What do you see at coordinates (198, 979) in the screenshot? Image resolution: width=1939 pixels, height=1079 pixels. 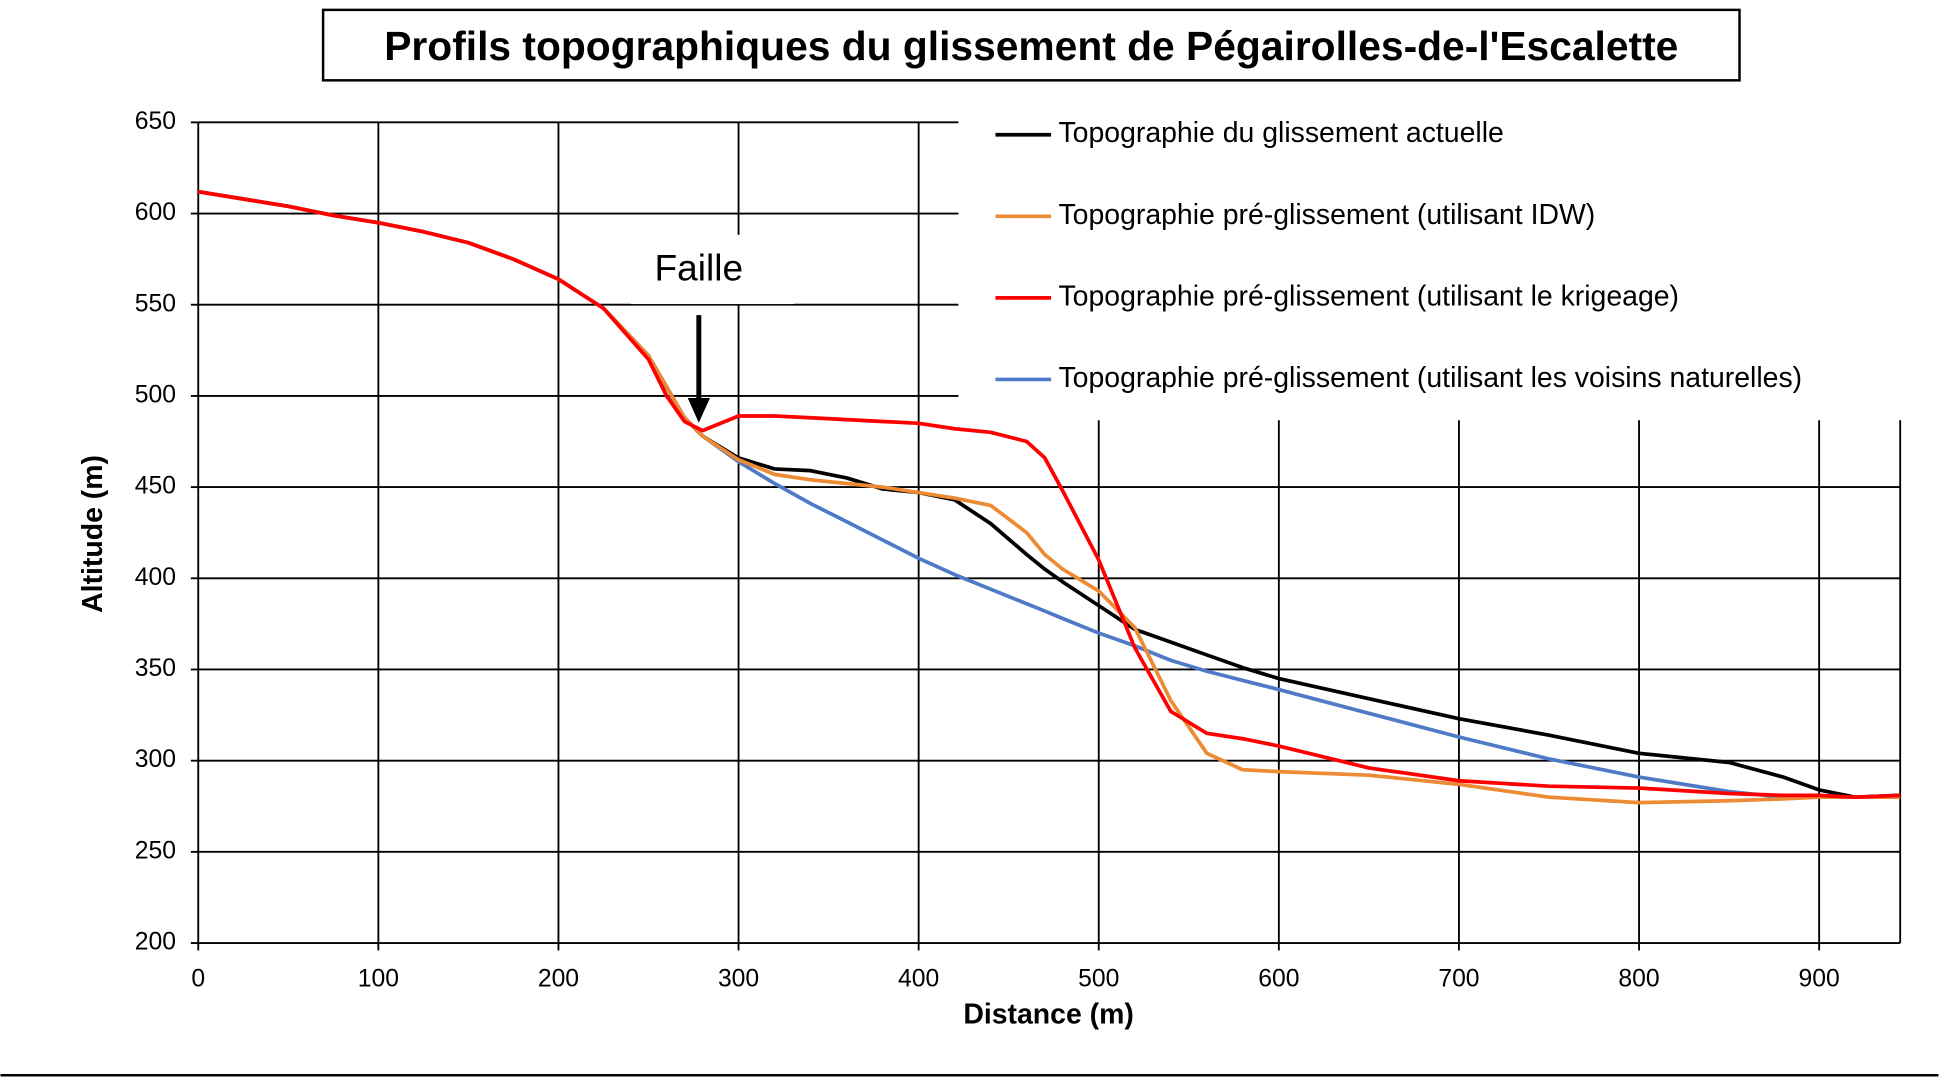 I see `x-tick-label: 0` at bounding box center [198, 979].